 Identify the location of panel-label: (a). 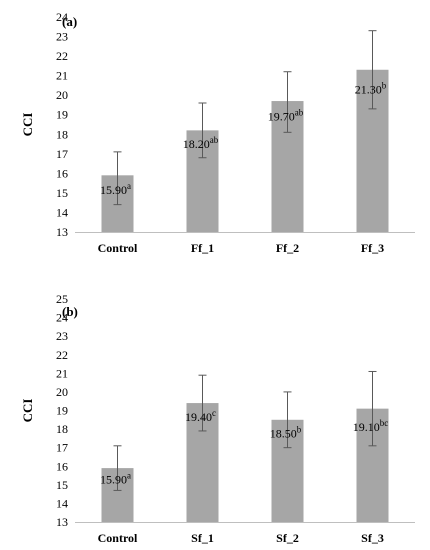
(69, 21).